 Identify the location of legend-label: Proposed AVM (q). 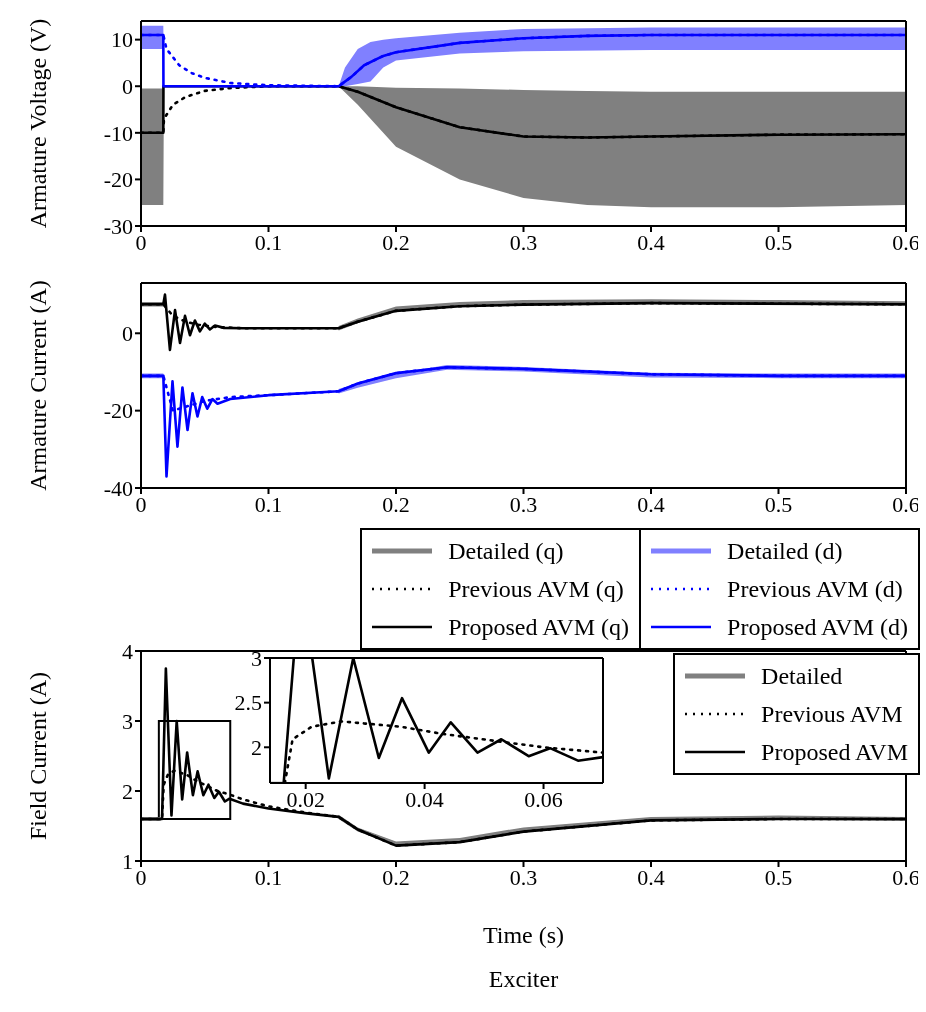
(539, 627).